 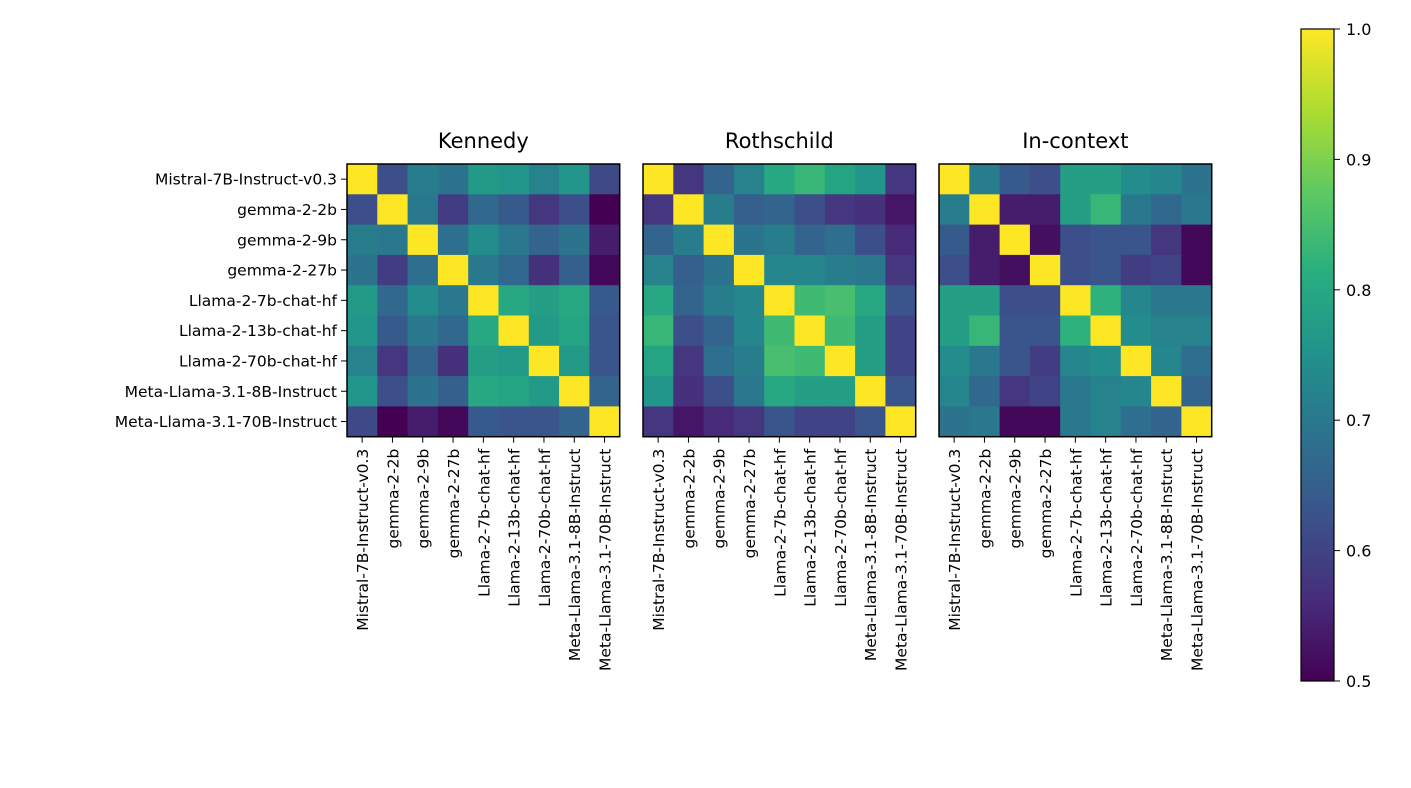 What do you see at coordinates (483, 141) in the screenshot?
I see `panel-title: Kennedy` at bounding box center [483, 141].